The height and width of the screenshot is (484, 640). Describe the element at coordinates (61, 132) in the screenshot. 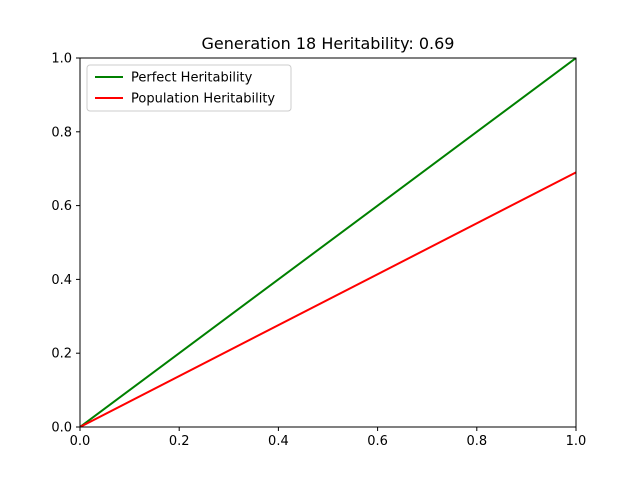

I see `y-tick-label: 0.8` at that location.